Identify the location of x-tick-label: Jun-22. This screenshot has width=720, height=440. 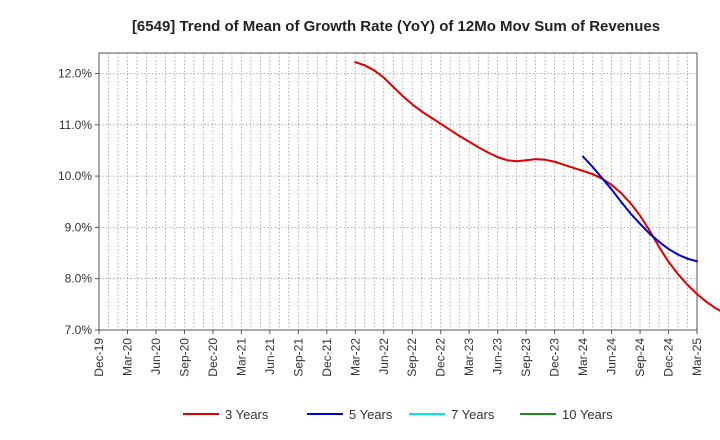
(384, 356).